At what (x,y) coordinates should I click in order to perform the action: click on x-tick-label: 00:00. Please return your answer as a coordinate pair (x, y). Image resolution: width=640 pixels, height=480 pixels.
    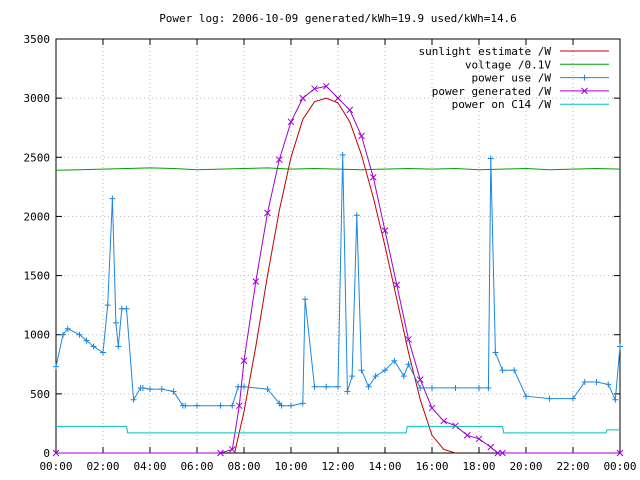
    Looking at the image, I should click on (55, 466).